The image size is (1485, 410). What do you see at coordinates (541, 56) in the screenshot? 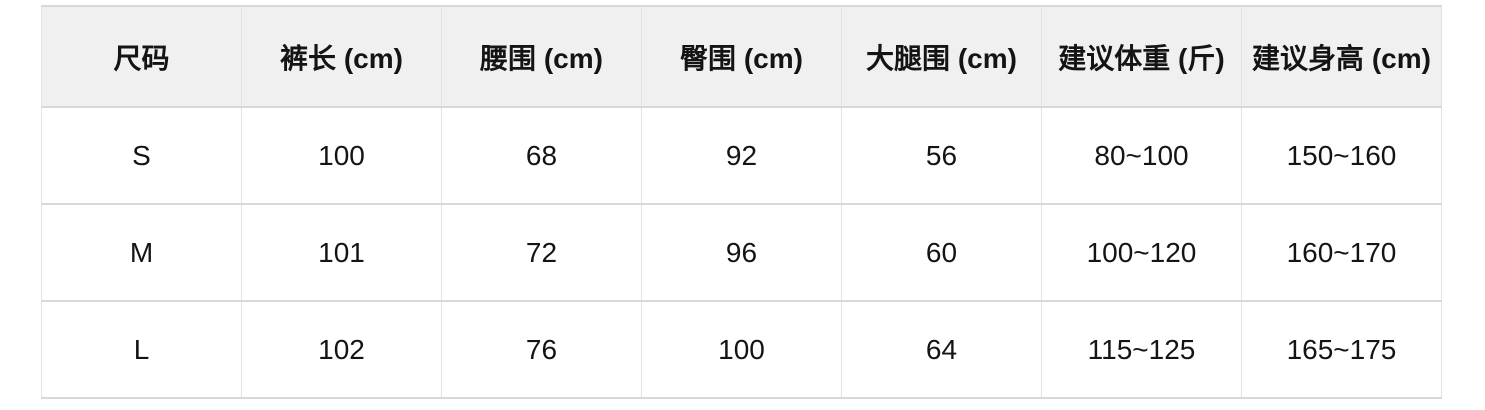
I see `header-cell-waist: 腰围 (cm)` at bounding box center [541, 56].